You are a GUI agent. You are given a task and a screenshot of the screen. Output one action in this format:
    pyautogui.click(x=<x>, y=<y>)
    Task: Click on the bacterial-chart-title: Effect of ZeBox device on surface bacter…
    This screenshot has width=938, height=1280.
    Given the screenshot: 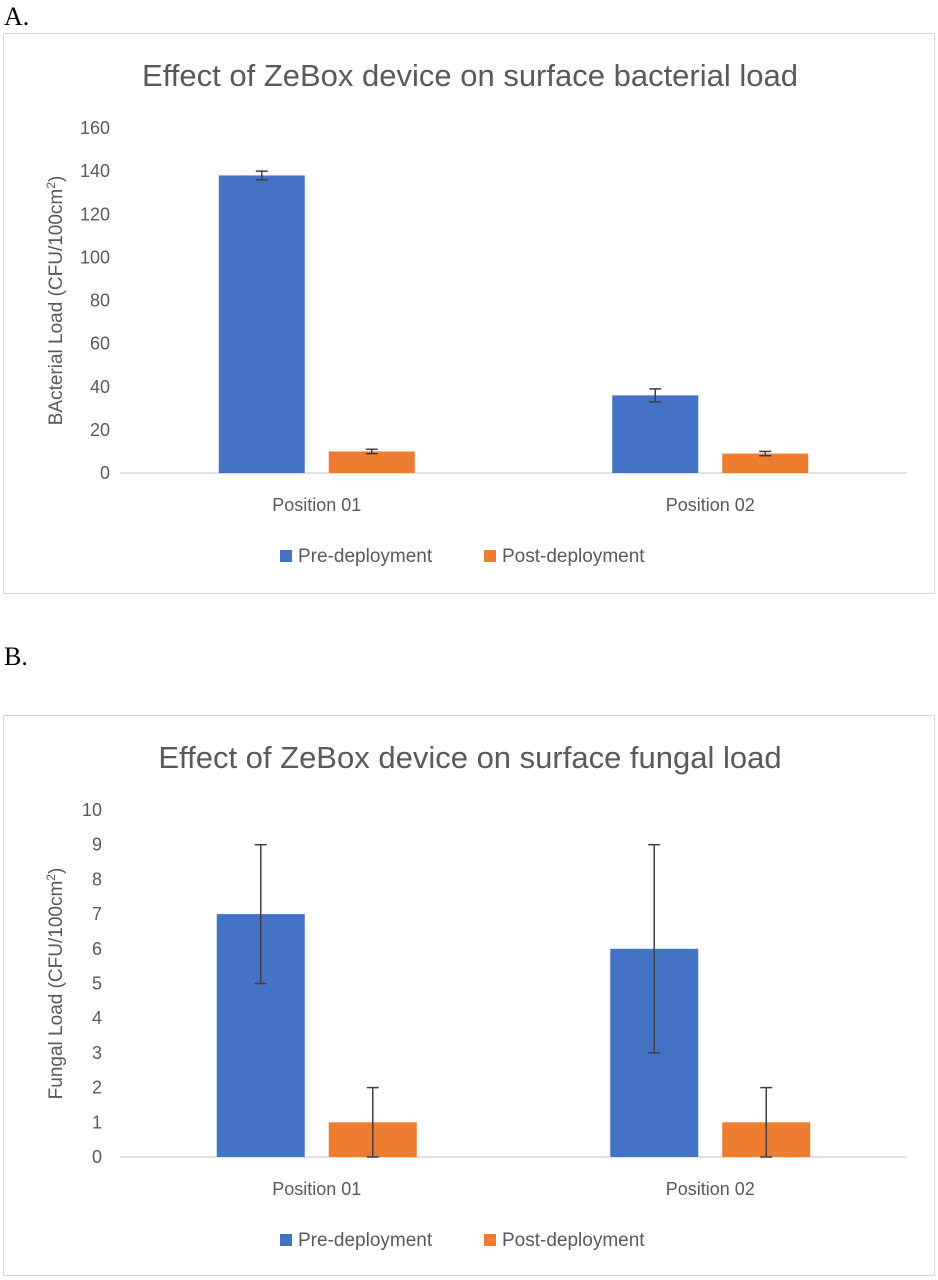 What is the action you would take?
    pyautogui.click(x=470, y=75)
    